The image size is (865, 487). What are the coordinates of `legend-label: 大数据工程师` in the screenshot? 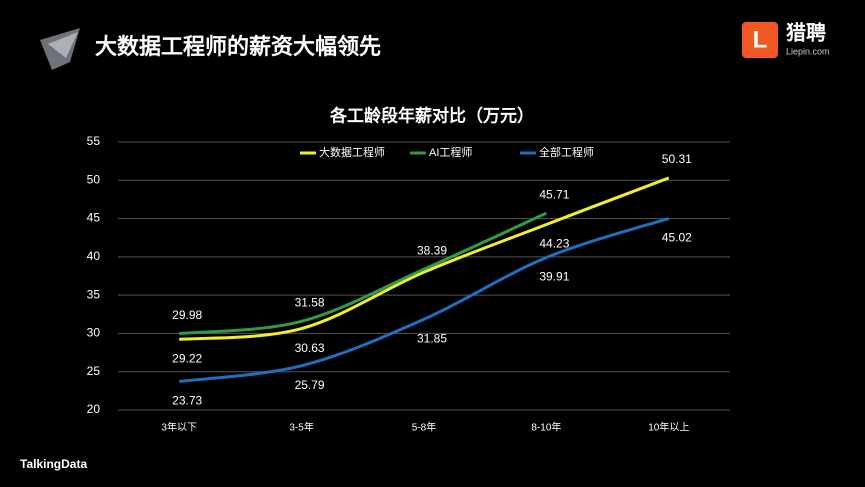 It's located at (352, 152).